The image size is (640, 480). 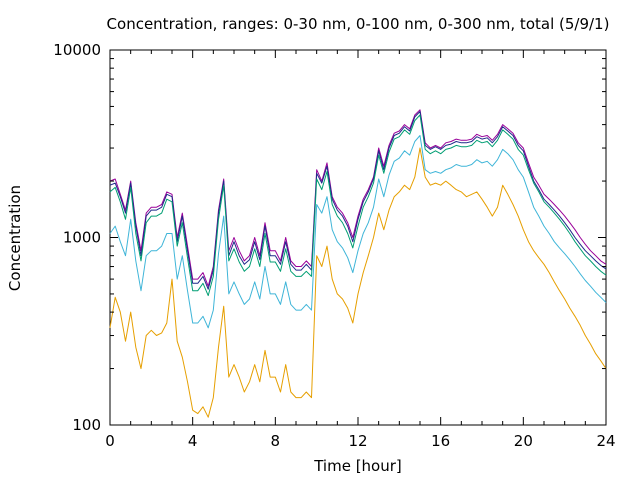 I want to click on y-axis-title: Concentration, so click(x=15, y=238).